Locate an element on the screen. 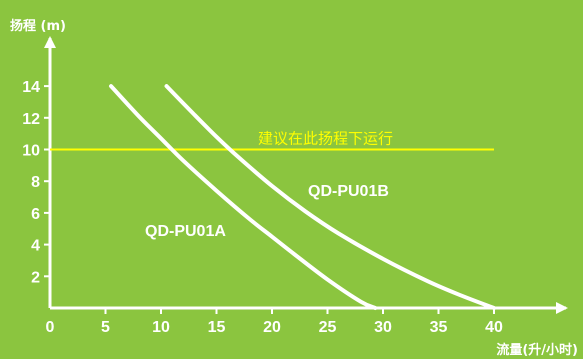  y-tick-label: 10 is located at coordinates (31, 151).